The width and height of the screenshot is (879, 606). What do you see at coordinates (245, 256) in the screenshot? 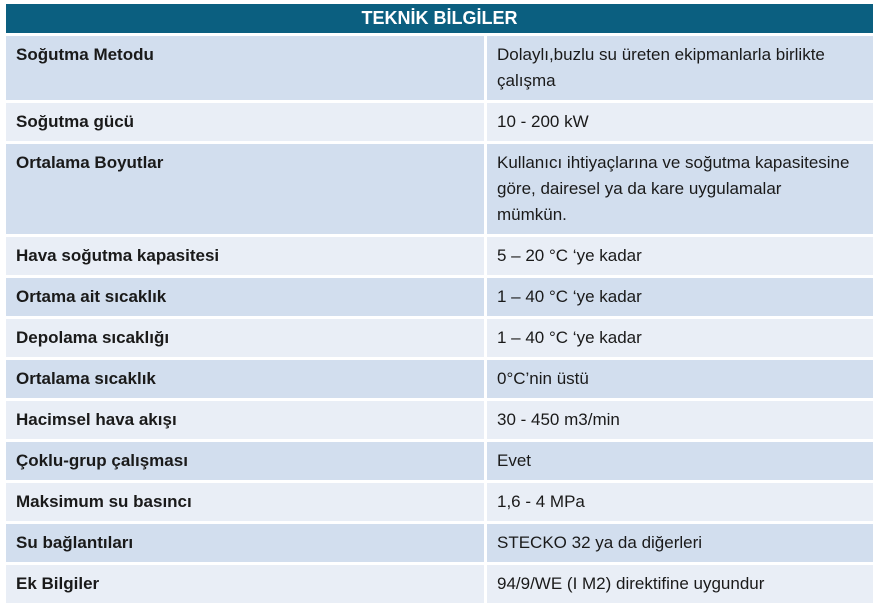
I see `spec-label: Hava soğutma kapasitesi` at bounding box center [245, 256].